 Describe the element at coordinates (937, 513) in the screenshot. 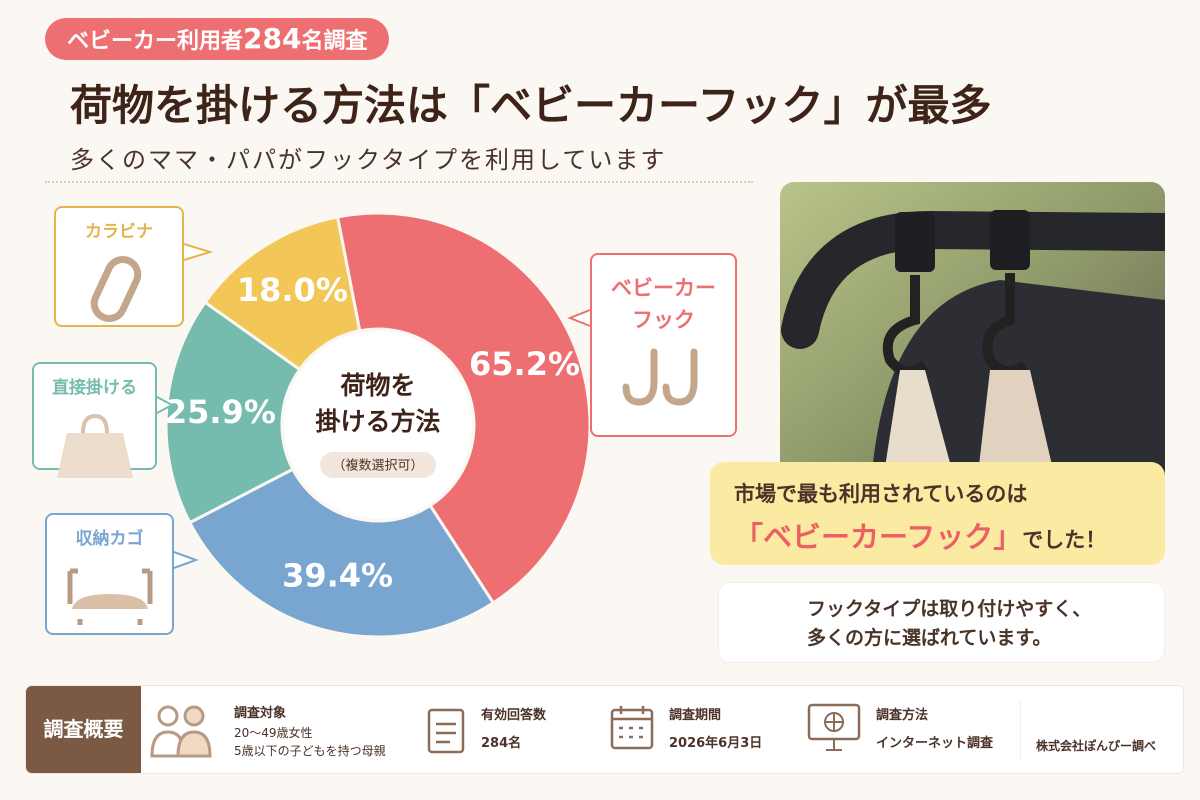

I see `highlight-box: 市場で最も利用されているのは「ベビーカーフック」でした！` at that location.